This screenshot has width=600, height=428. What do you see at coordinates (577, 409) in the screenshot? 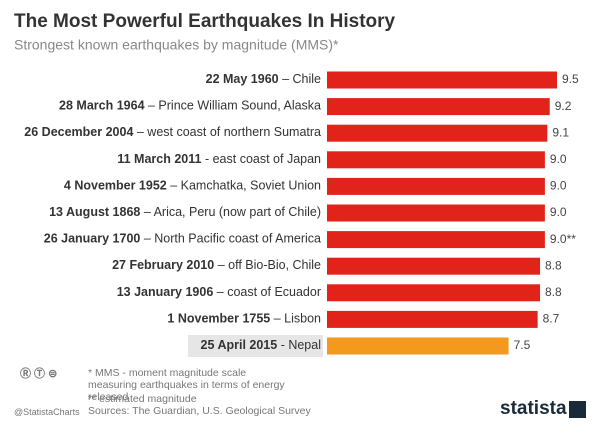
I see `brand-icon` at bounding box center [577, 409].